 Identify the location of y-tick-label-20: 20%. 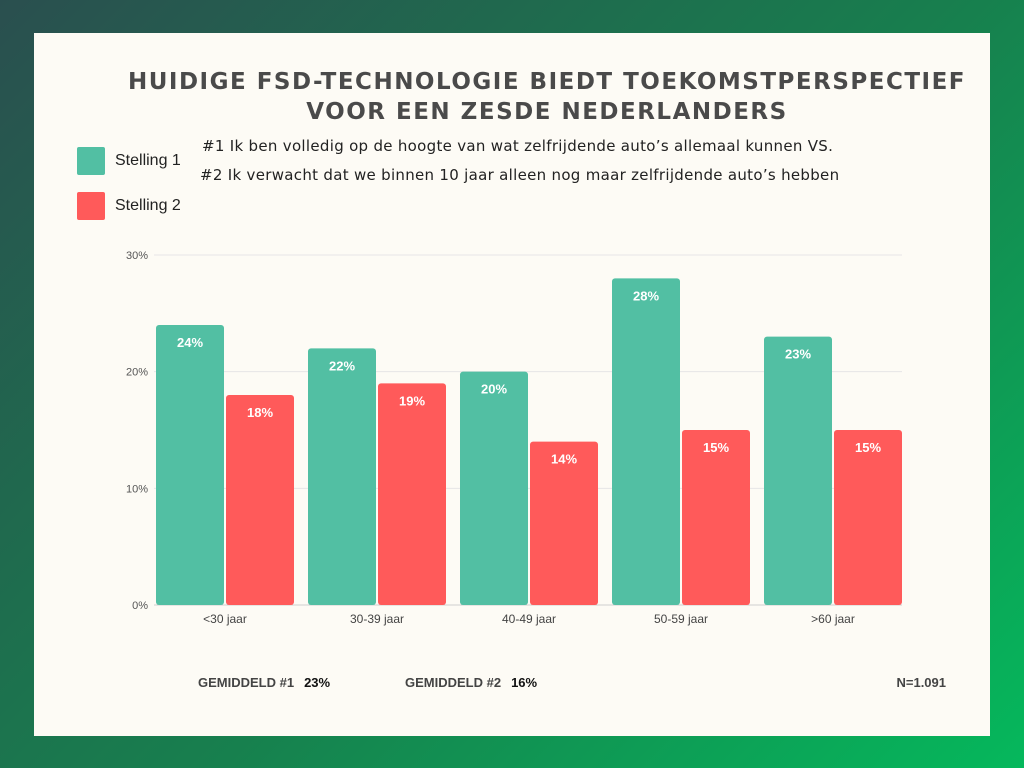
(137, 373).